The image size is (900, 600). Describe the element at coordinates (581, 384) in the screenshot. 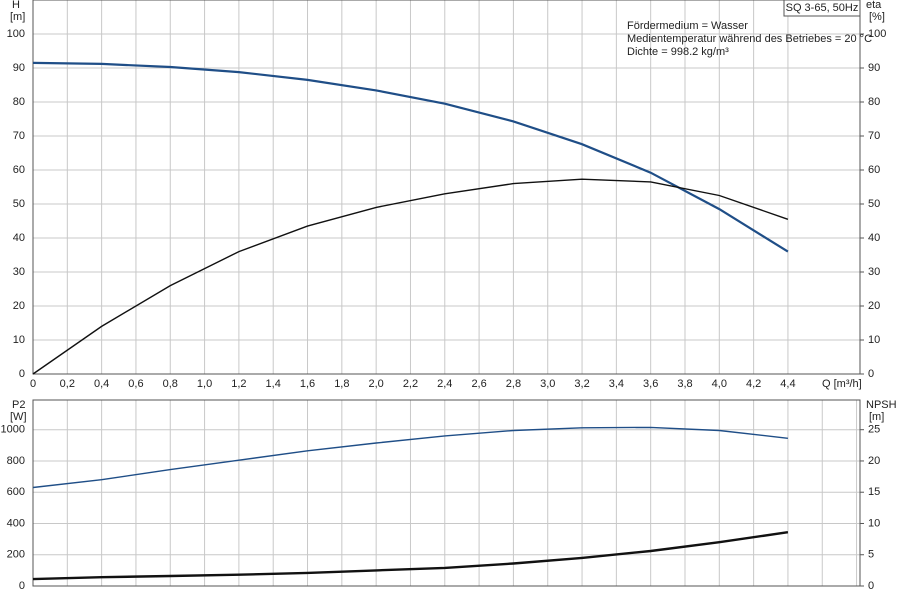

I see `x-tick-label: 3,2` at that location.